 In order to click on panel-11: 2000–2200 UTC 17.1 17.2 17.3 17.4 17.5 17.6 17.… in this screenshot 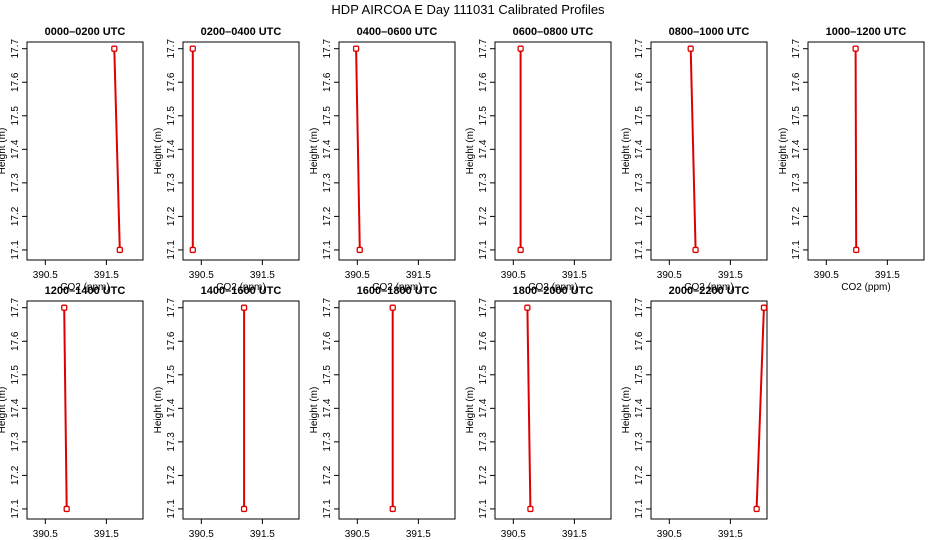, I will do `click(694, 412)`.